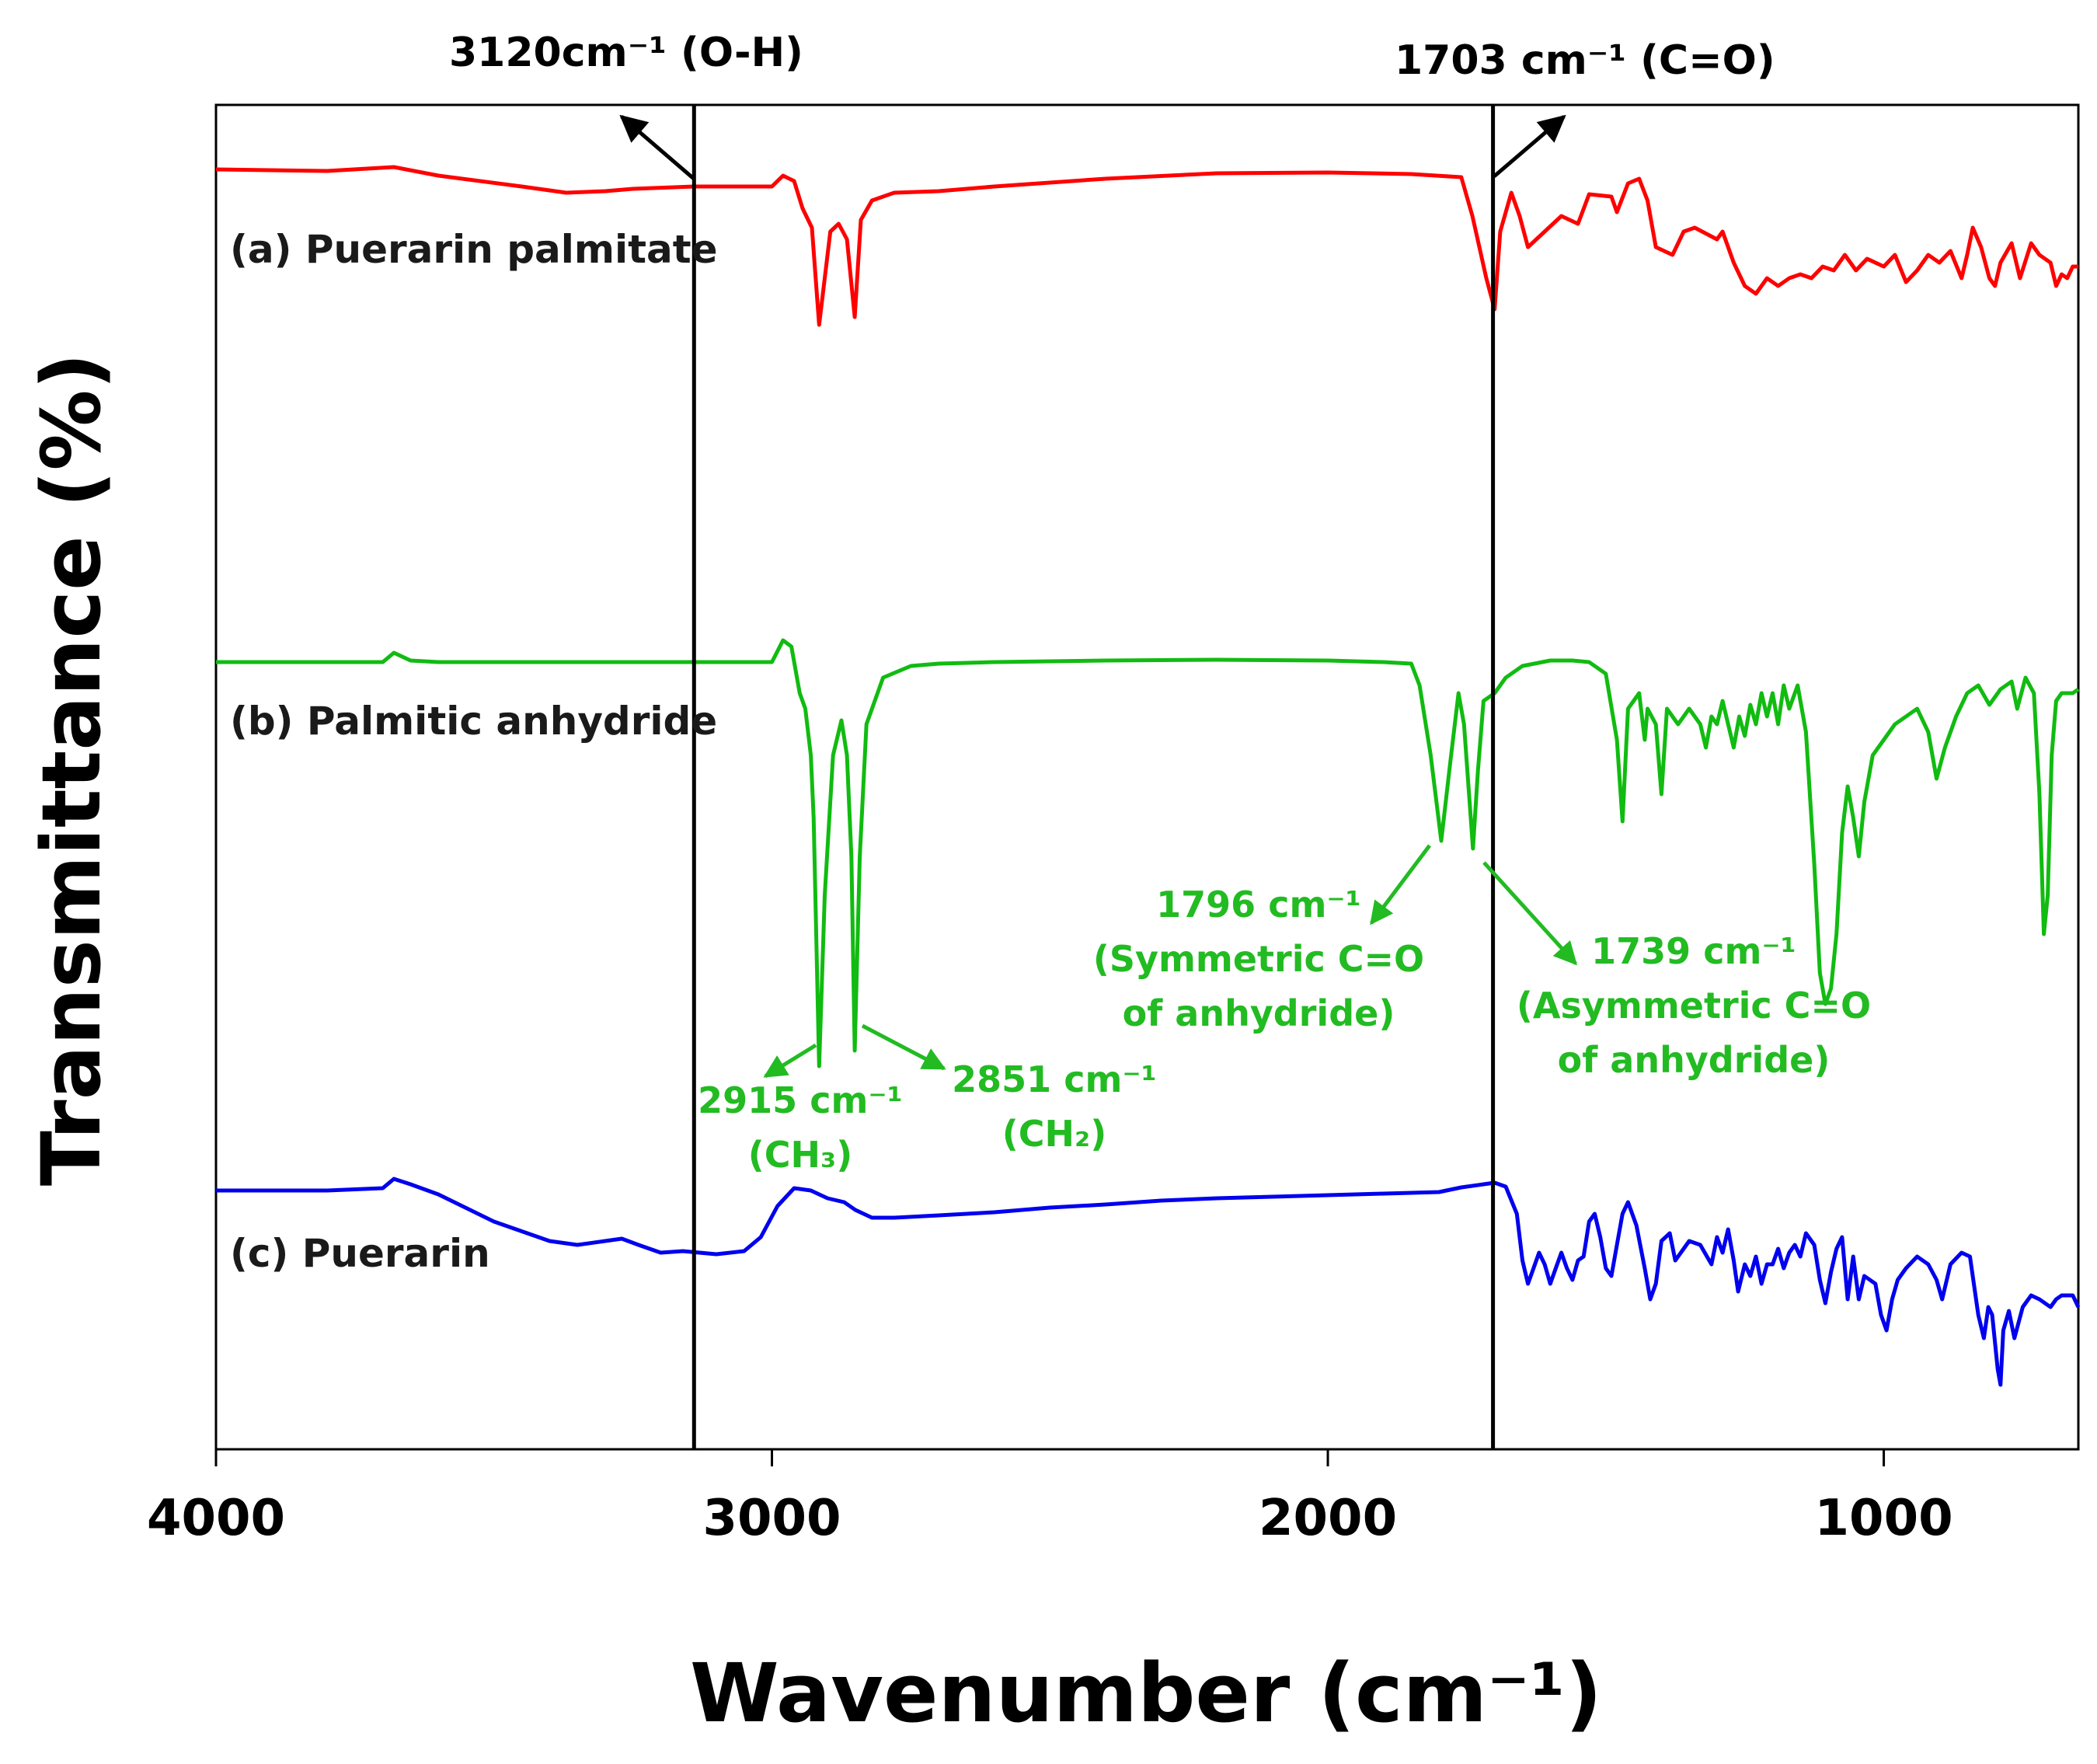 This screenshot has width=2097, height=1764. What do you see at coordinates (1054, 1134) in the screenshot?
I see `anno-2851-line2: (CH₂)` at bounding box center [1054, 1134].